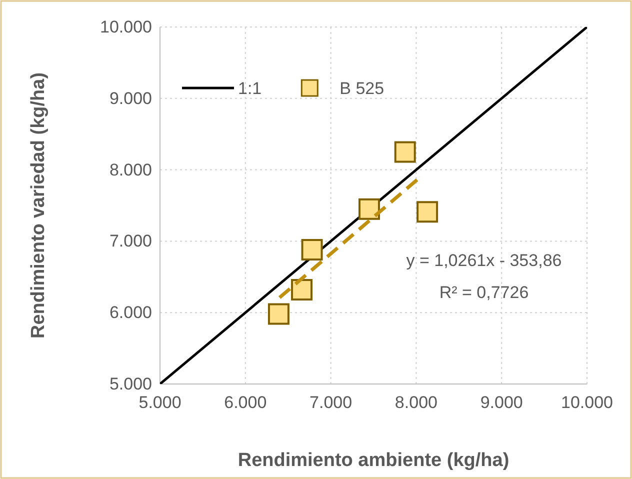 This screenshot has width=632, height=479. I want to click on legend-label: B 525, so click(362, 88).